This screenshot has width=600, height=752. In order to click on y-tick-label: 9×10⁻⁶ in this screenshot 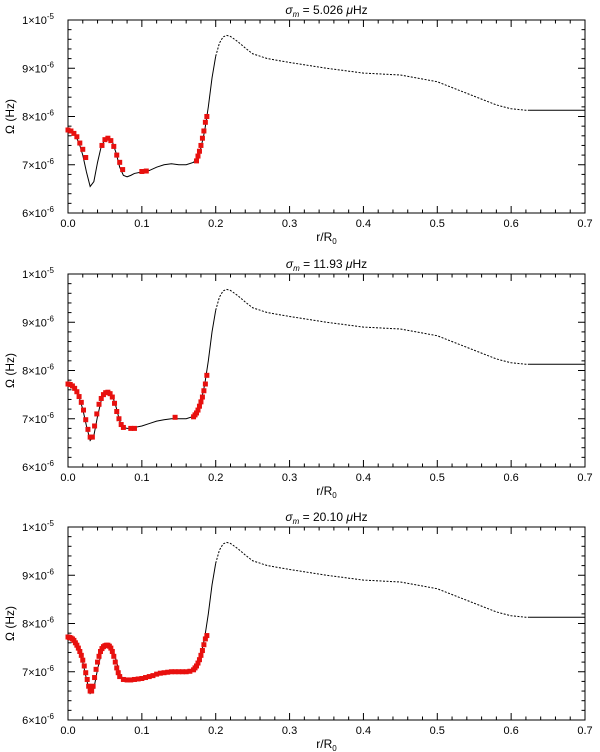, I will do `click(38, 67)`.